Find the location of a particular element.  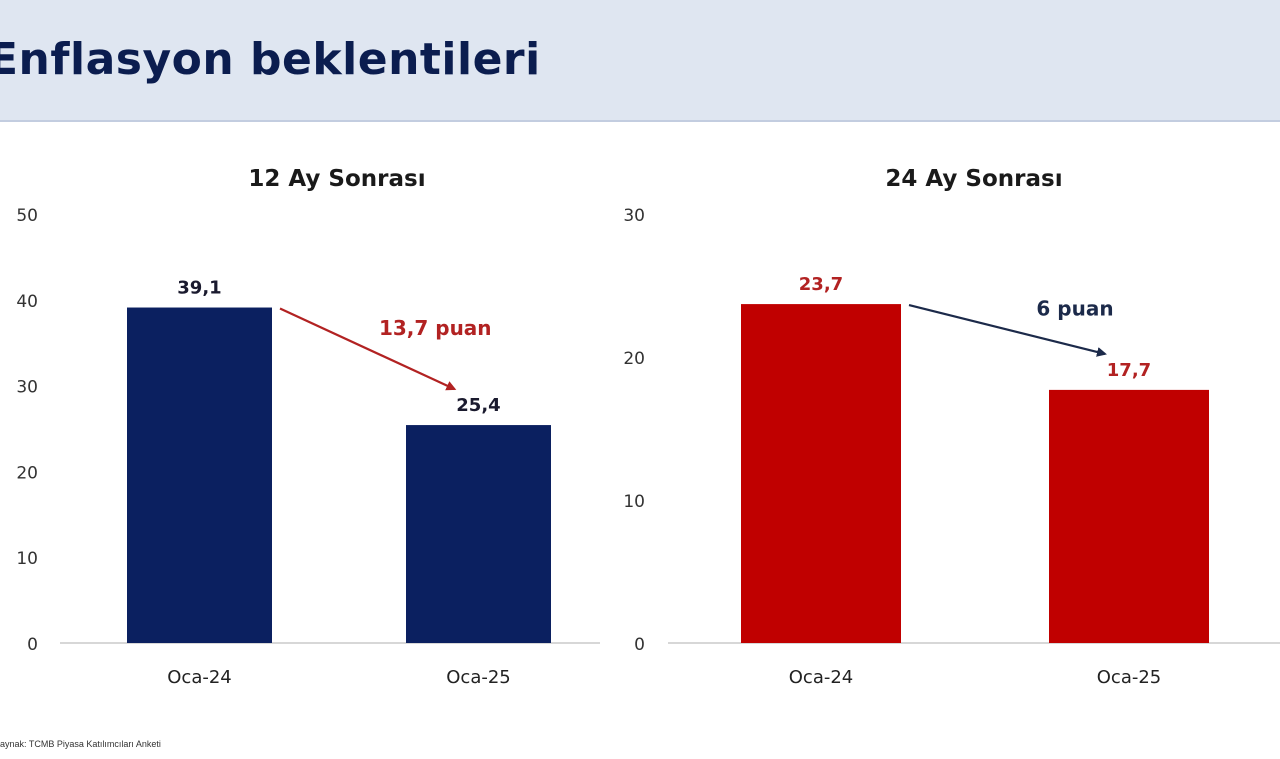

data-label: 39,1 is located at coordinates (199, 288).